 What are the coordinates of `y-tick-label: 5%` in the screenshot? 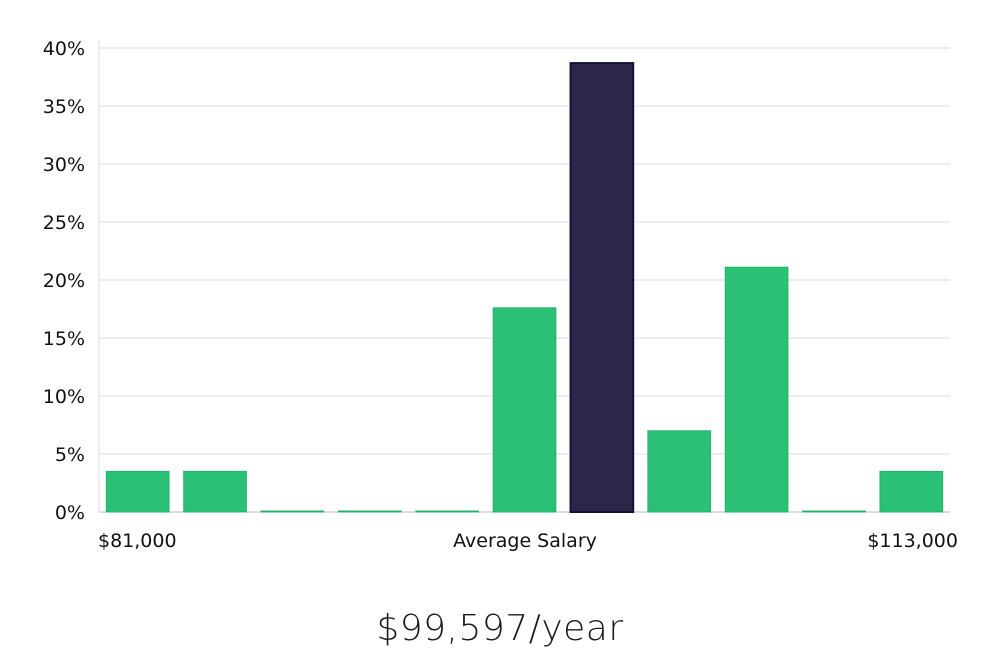 It's located at (70, 455).